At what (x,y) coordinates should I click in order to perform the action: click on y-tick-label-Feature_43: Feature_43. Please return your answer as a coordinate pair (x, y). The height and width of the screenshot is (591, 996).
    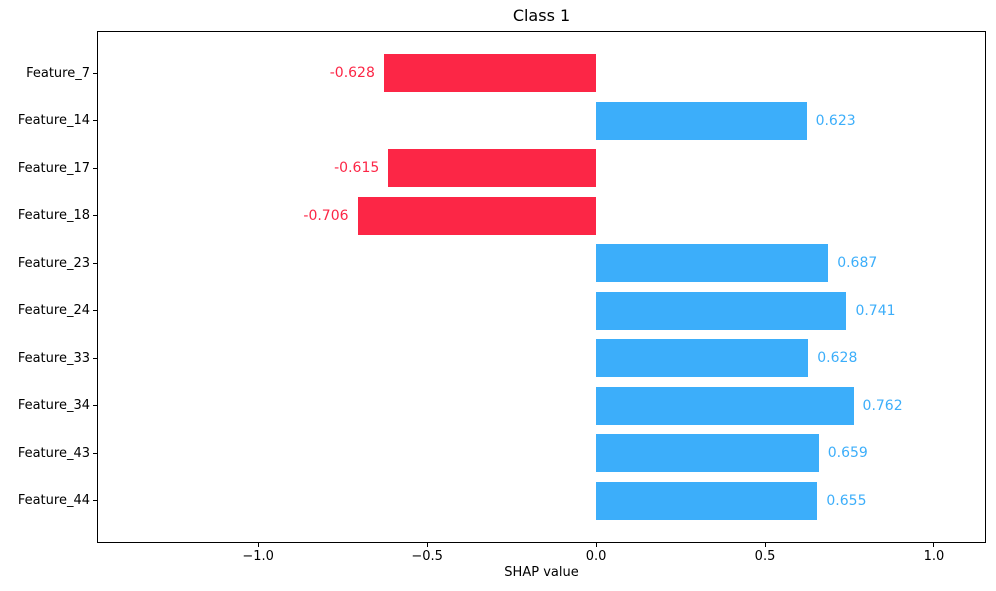
    Looking at the image, I should click on (53, 453).